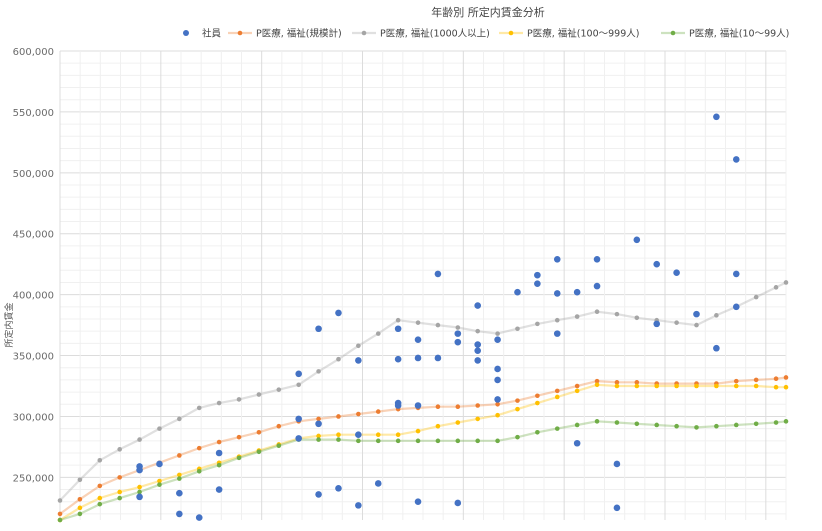 Image resolution: width=822 pixels, height=531 pixels. What do you see at coordinates (9, 324) in the screenshot?
I see `y-axis-label: 所定内賃金` at bounding box center [9, 324].